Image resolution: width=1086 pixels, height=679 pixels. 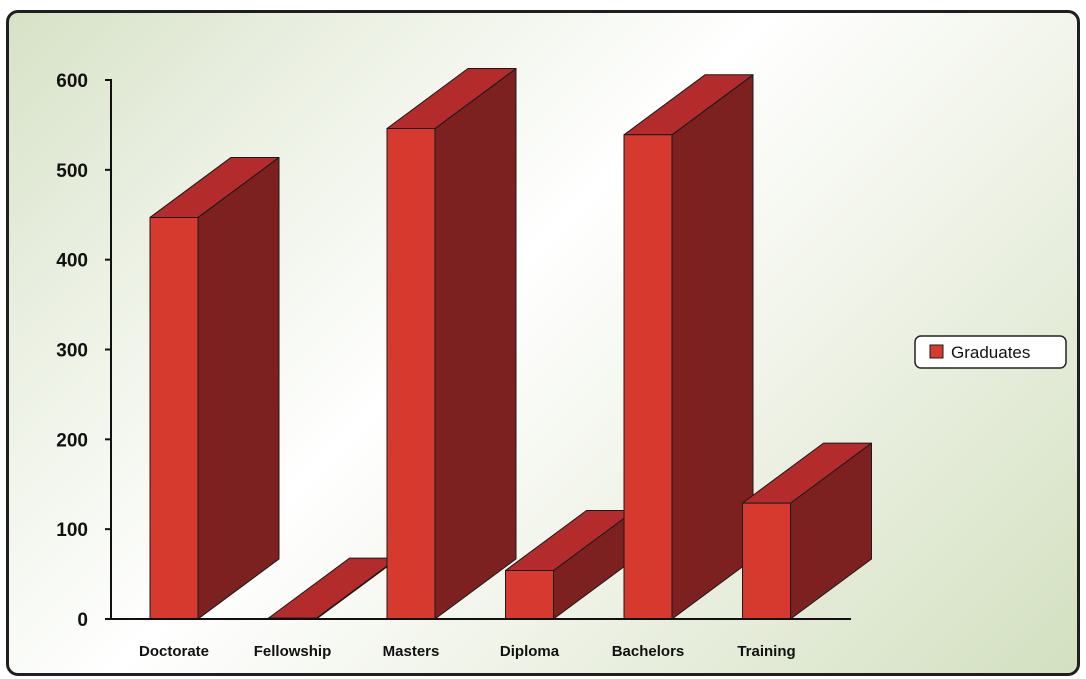 I want to click on bar-bachelors, so click(x=688, y=347).